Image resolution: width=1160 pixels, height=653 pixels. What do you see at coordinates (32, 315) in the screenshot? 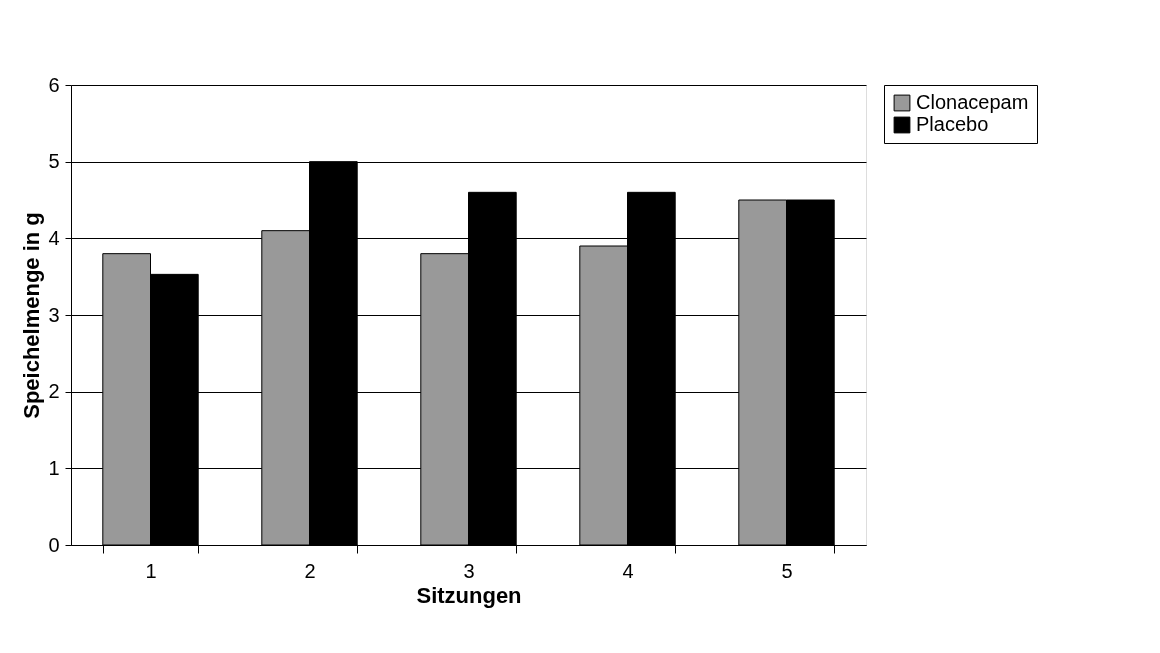
I see `y-axis-title: Speichelmenge in g` at bounding box center [32, 315].